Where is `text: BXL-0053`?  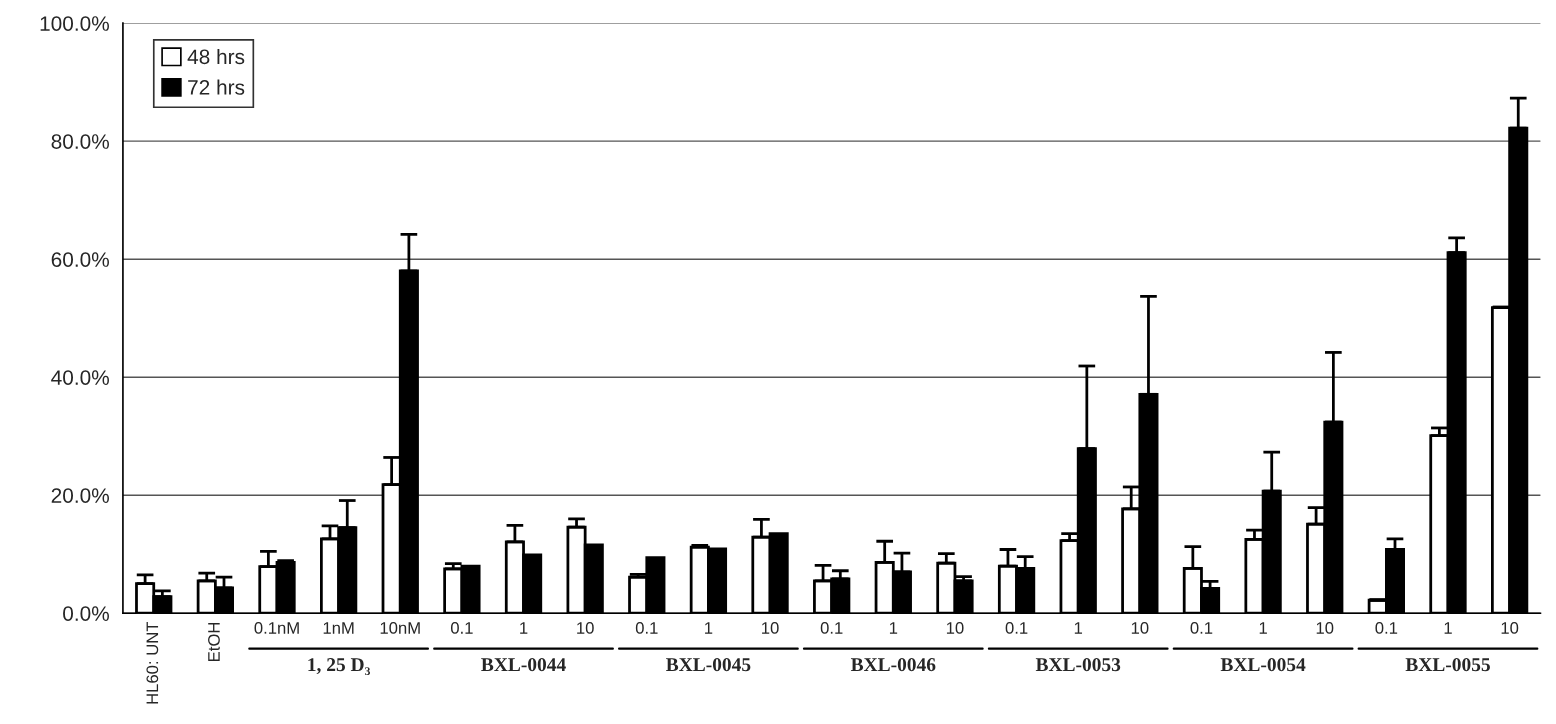
text: BXL-0053 is located at coordinates (1078, 665).